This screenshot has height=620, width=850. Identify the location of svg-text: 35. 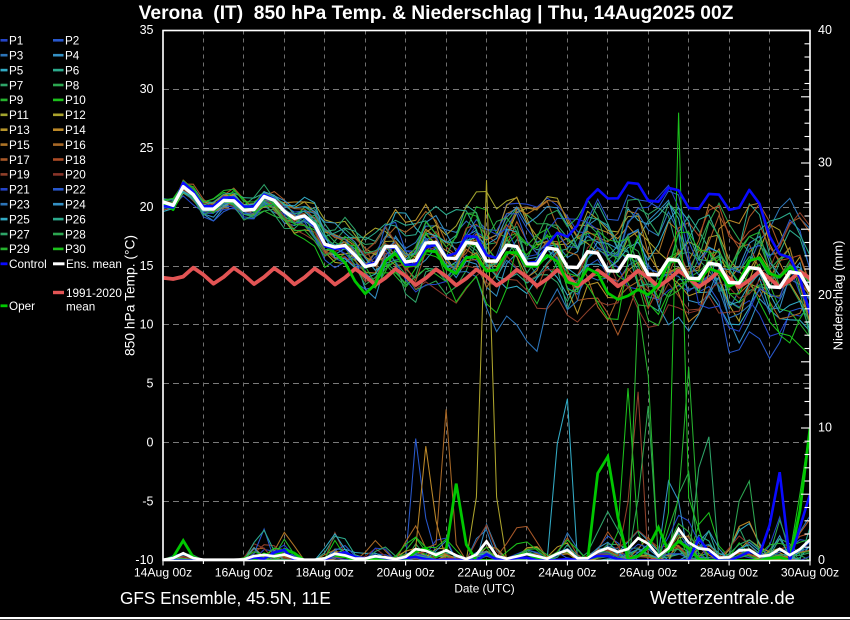
(147, 30).